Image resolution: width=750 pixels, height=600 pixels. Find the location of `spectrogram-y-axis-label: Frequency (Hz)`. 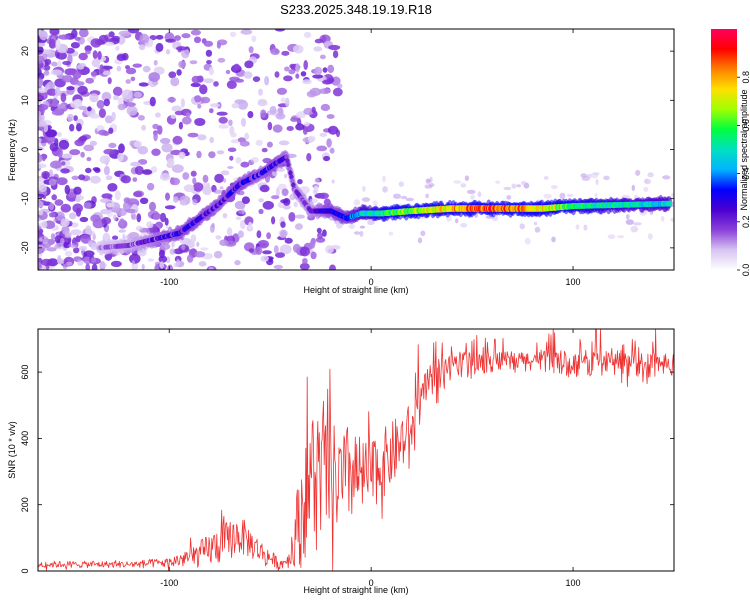

spectrogram-y-axis-label: Frequency (Hz) is located at coordinates (12, 150).